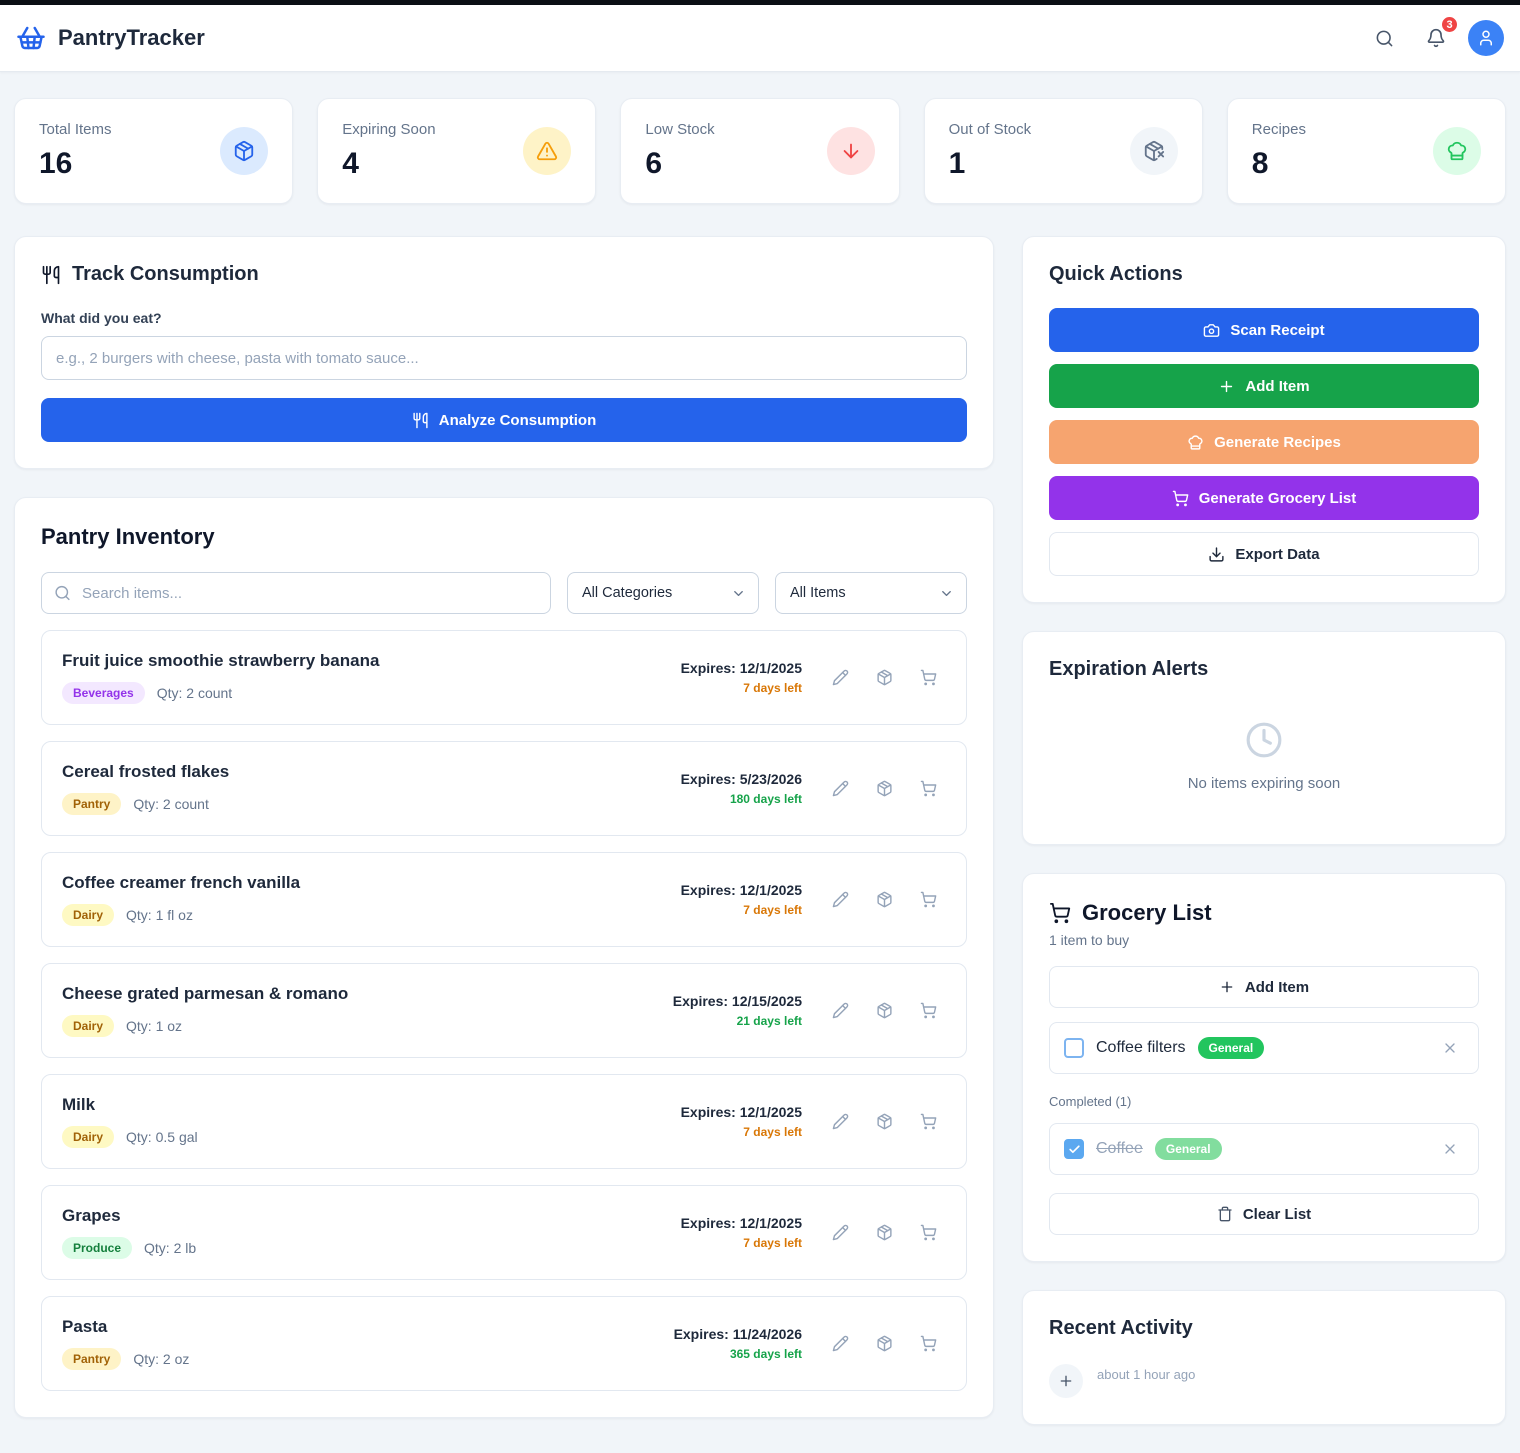 Image resolution: width=1520 pixels, height=1453 pixels. Describe the element at coordinates (296, 593) in the screenshot. I see `inventory-search-input` at that location.